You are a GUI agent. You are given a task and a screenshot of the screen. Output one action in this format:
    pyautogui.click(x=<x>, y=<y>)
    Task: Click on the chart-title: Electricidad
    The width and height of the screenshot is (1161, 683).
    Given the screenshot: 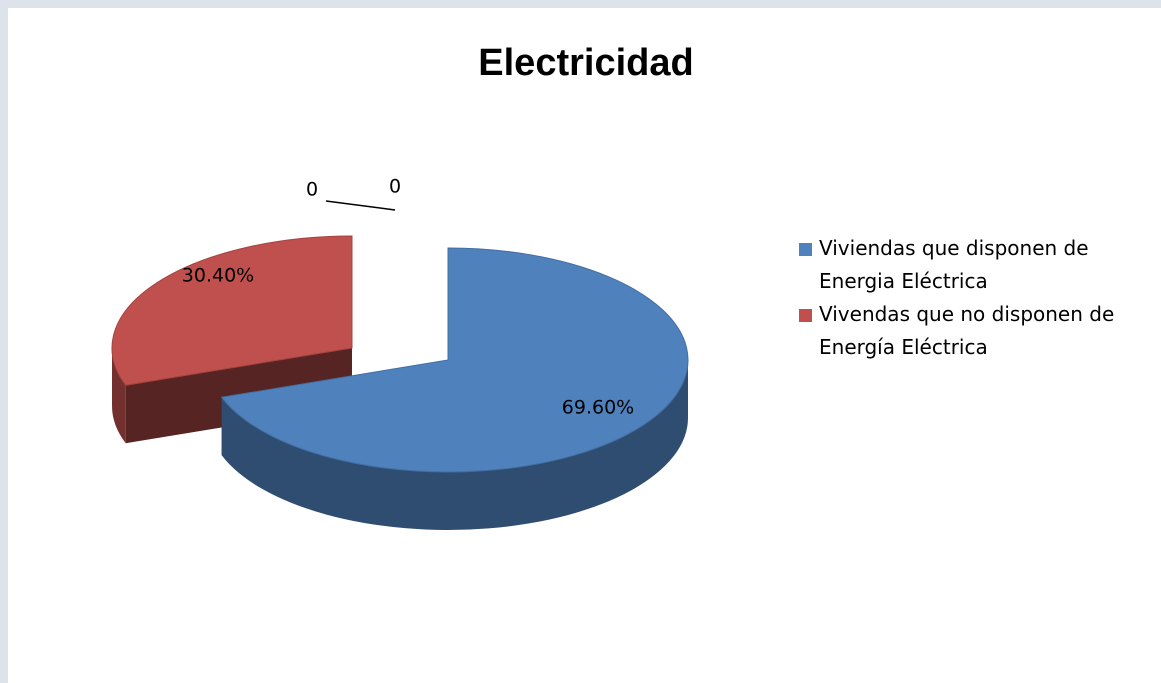 What is the action you would take?
    pyautogui.click(x=585, y=63)
    